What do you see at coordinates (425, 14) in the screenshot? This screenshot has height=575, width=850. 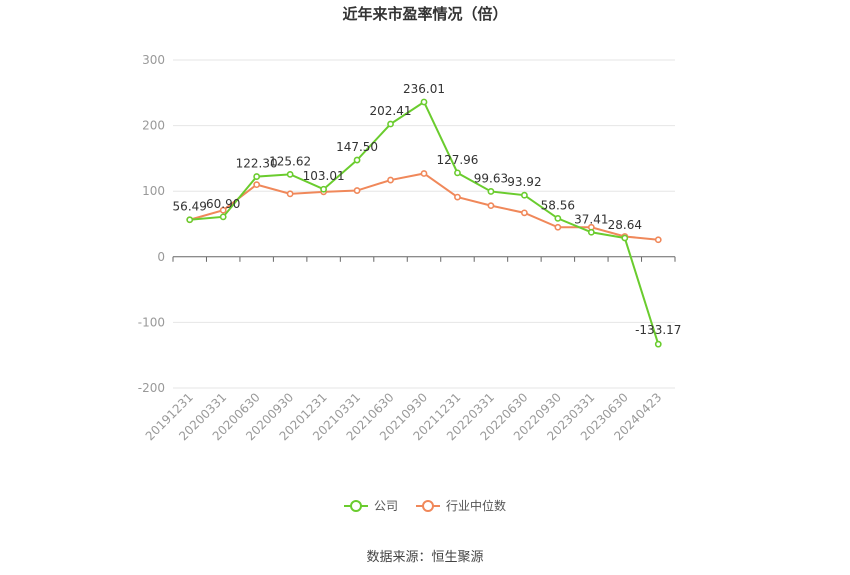 I see `chart-title: 近年来市盈率情况（倍）` at bounding box center [425, 14].